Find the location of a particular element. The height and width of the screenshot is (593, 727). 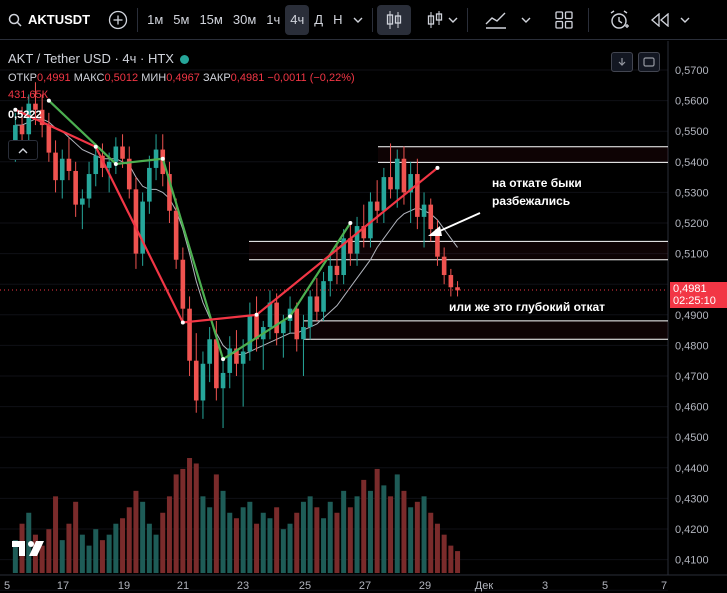

high-value: 0,5012 is located at coordinates (121, 78).